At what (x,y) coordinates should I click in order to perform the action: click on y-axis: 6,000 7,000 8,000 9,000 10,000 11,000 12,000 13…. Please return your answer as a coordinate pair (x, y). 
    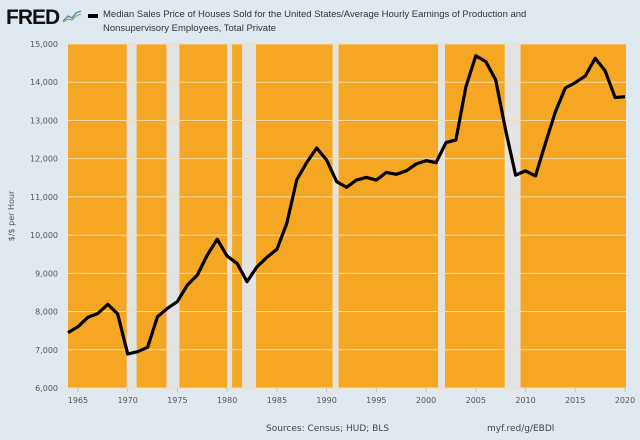
    Looking at the image, I should click on (44, 216).